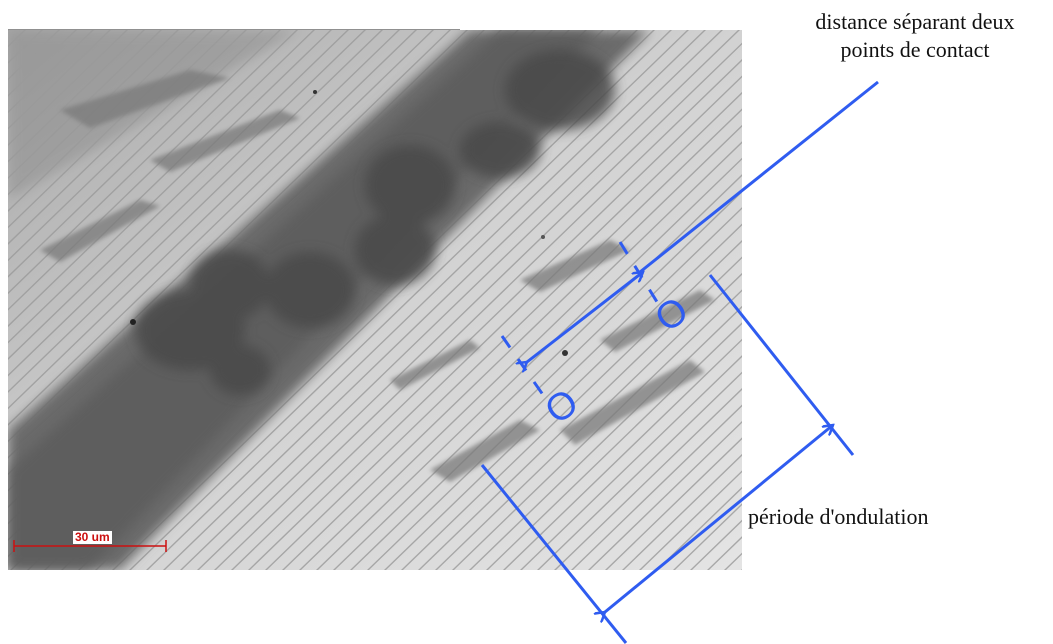 Image resolution: width=1053 pixels, height=644 pixels. I want to click on scale-bar-label: 30 um, so click(92, 537).